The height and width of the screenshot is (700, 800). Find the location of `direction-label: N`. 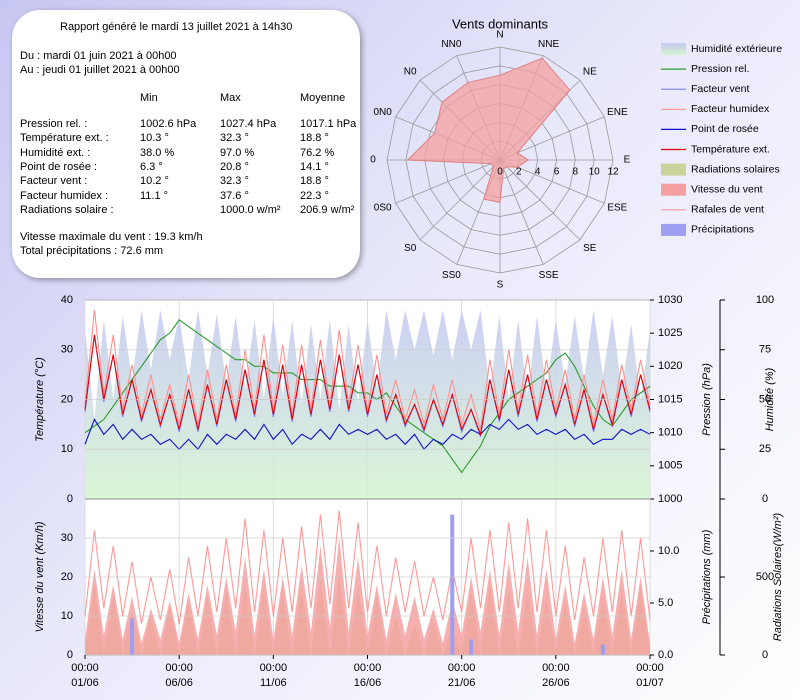

direction-label: N is located at coordinates (499, 35).